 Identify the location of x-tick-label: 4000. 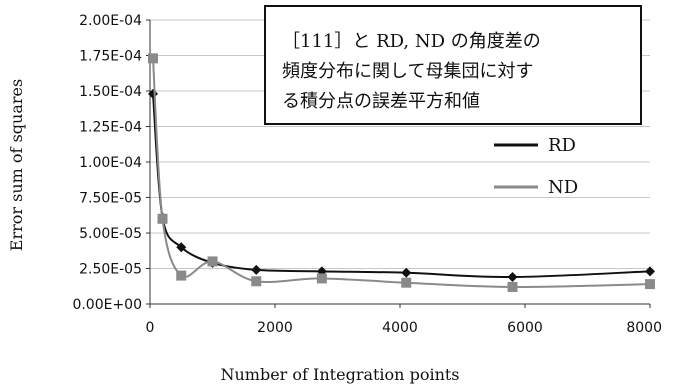
(400, 328).